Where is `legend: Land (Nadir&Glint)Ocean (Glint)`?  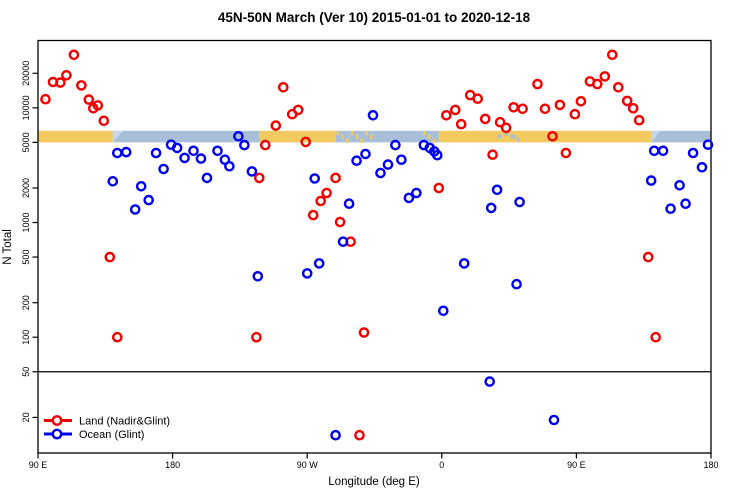 legend: Land (Nadir&Glint)Ocean (Glint) is located at coordinates (107, 428).